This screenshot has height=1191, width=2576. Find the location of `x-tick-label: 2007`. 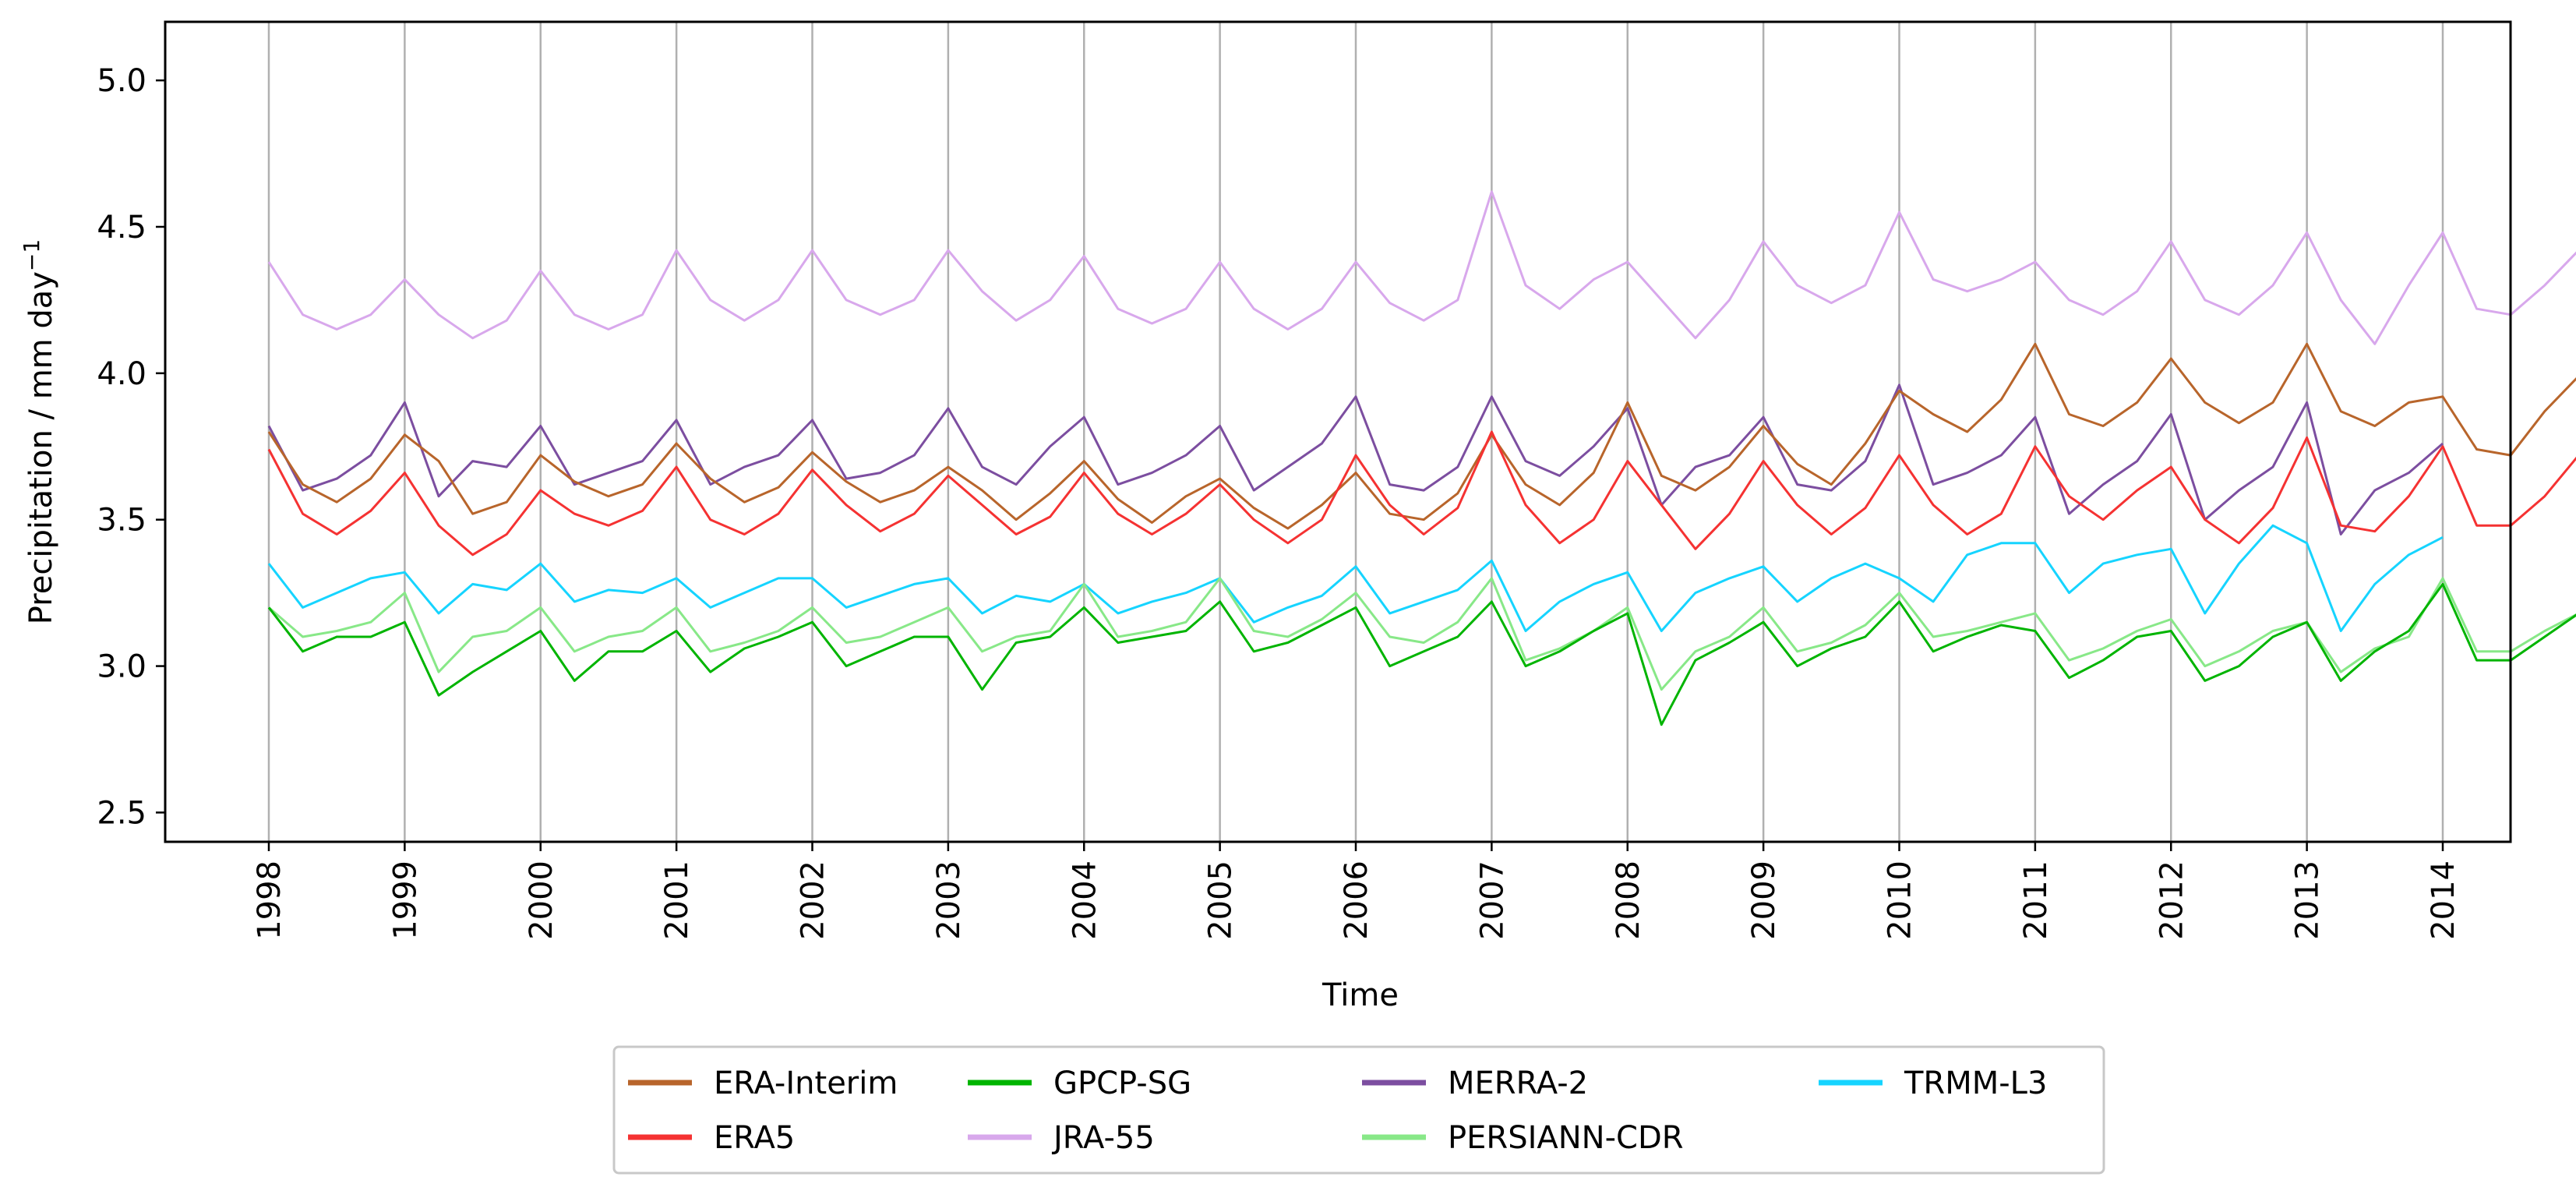

x-tick-label: 2007 is located at coordinates (1492, 900).